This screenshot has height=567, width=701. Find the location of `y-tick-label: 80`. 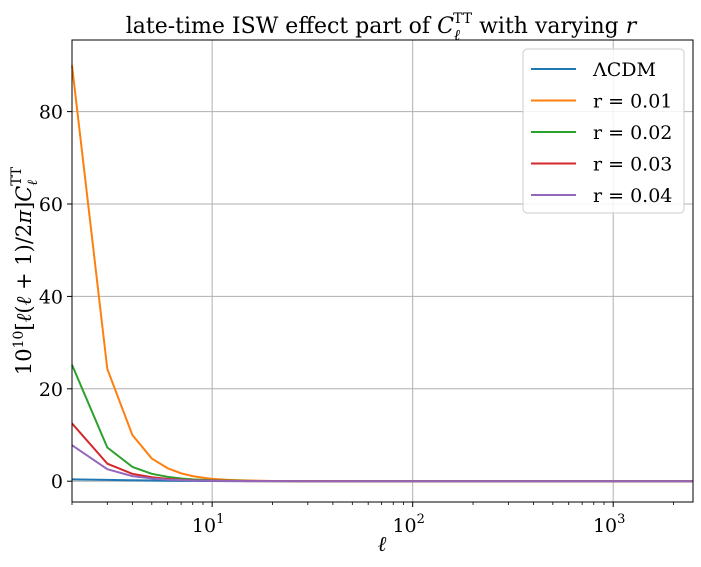

y-tick-label: 80 is located at coordinates (51, 113).